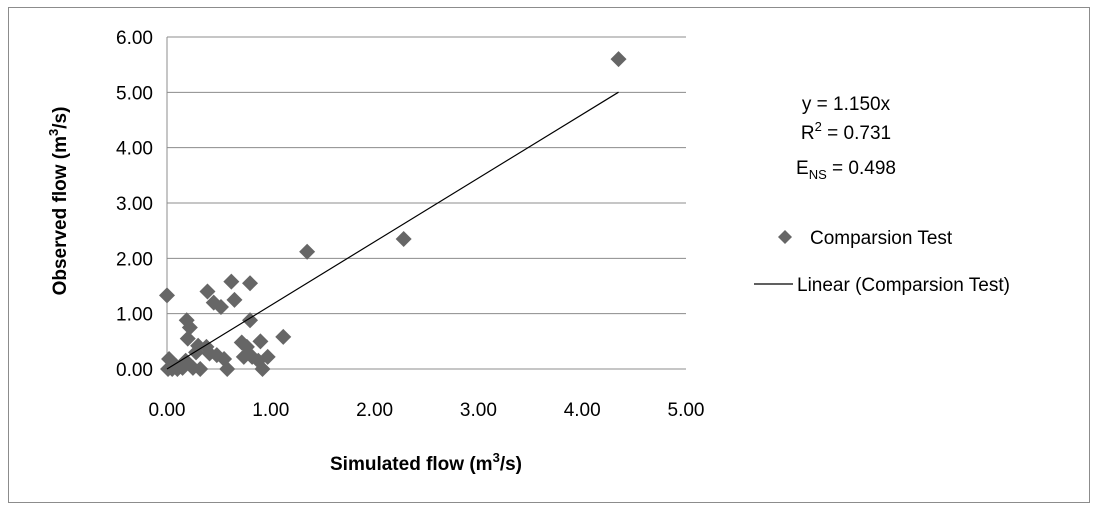 This screenshot has height=508, width=1095. What do you see at coordinates (785, 237) in the screenshot?
I see `legend-diamond-marker` at bounding box center [785, 237].